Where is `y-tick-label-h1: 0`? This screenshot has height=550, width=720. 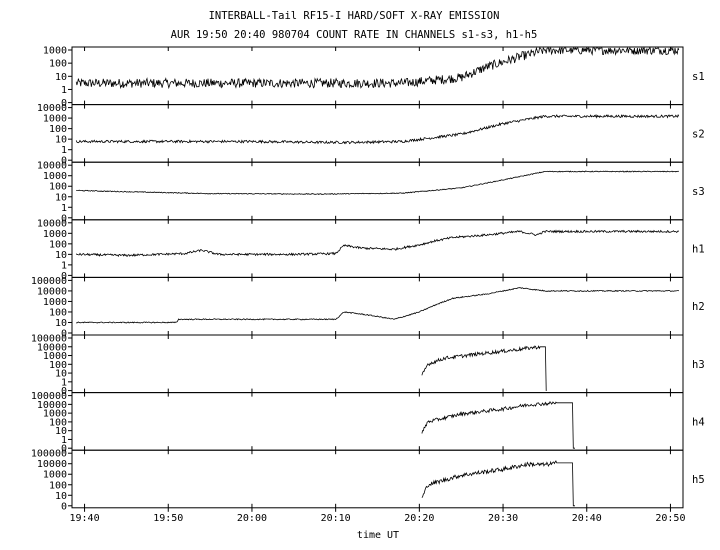
y-tick-label-h1: 0 is located at coordinates (64, 276).